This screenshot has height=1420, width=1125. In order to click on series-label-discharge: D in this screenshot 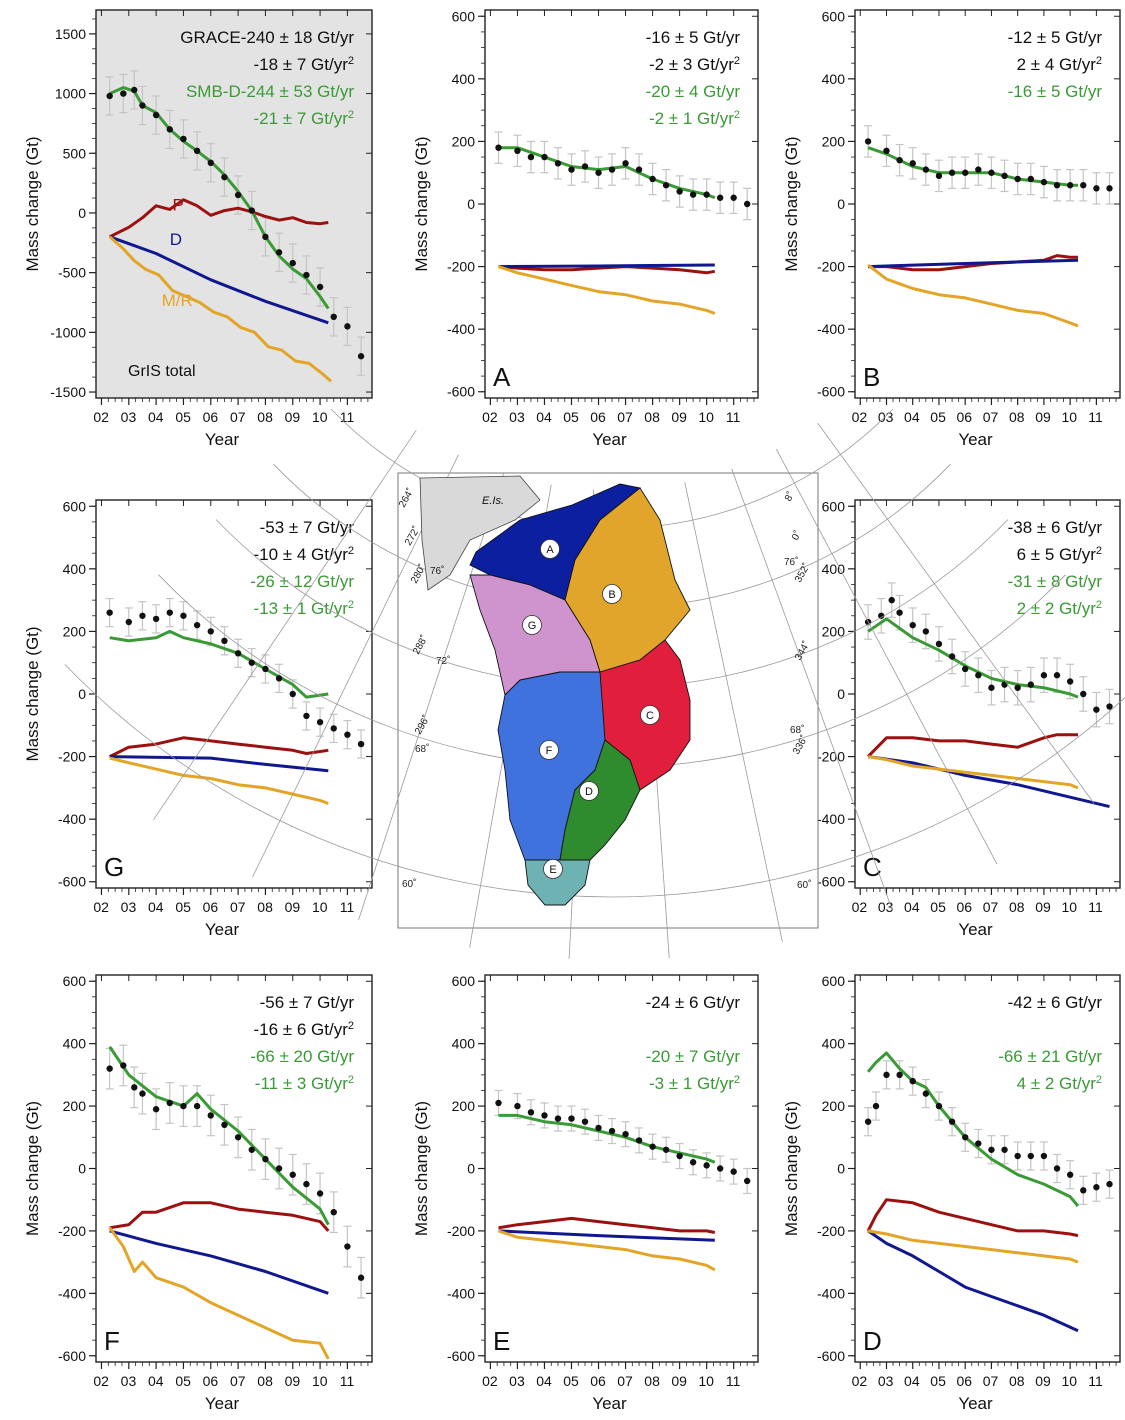, I will do `click(176, 239)`.